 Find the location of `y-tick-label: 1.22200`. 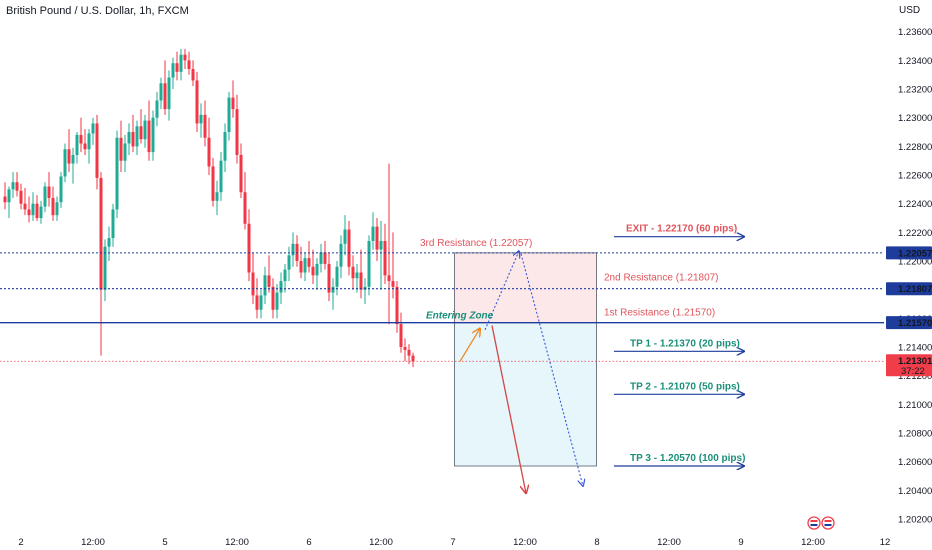

y-tick-label: 1.22200 is located at coordinates (915, 233).